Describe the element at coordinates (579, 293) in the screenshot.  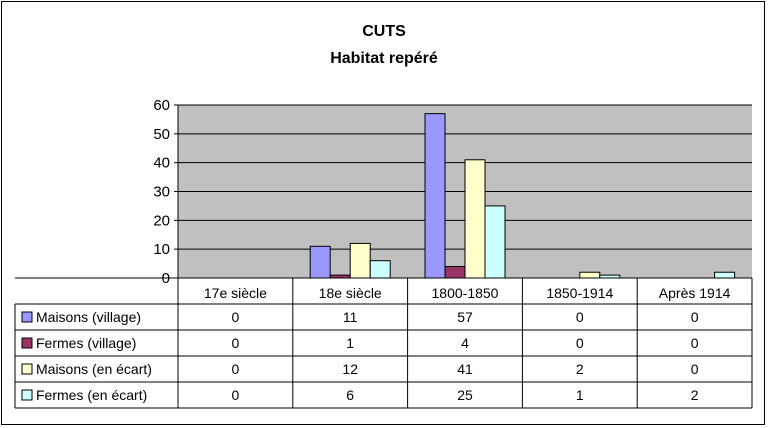
I see `x-tick-label: 1850-1914` at that location.